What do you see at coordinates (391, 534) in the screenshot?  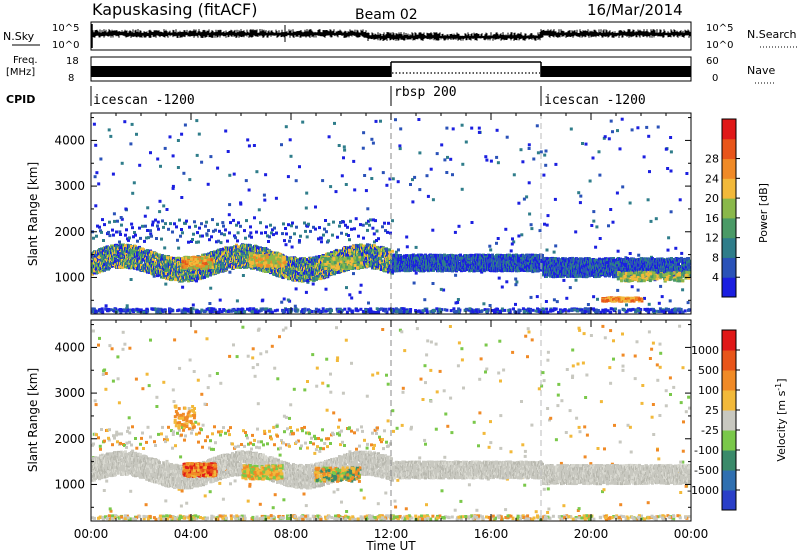 I see `time-tick-label: 12:00` at bounding box center [391, 534].